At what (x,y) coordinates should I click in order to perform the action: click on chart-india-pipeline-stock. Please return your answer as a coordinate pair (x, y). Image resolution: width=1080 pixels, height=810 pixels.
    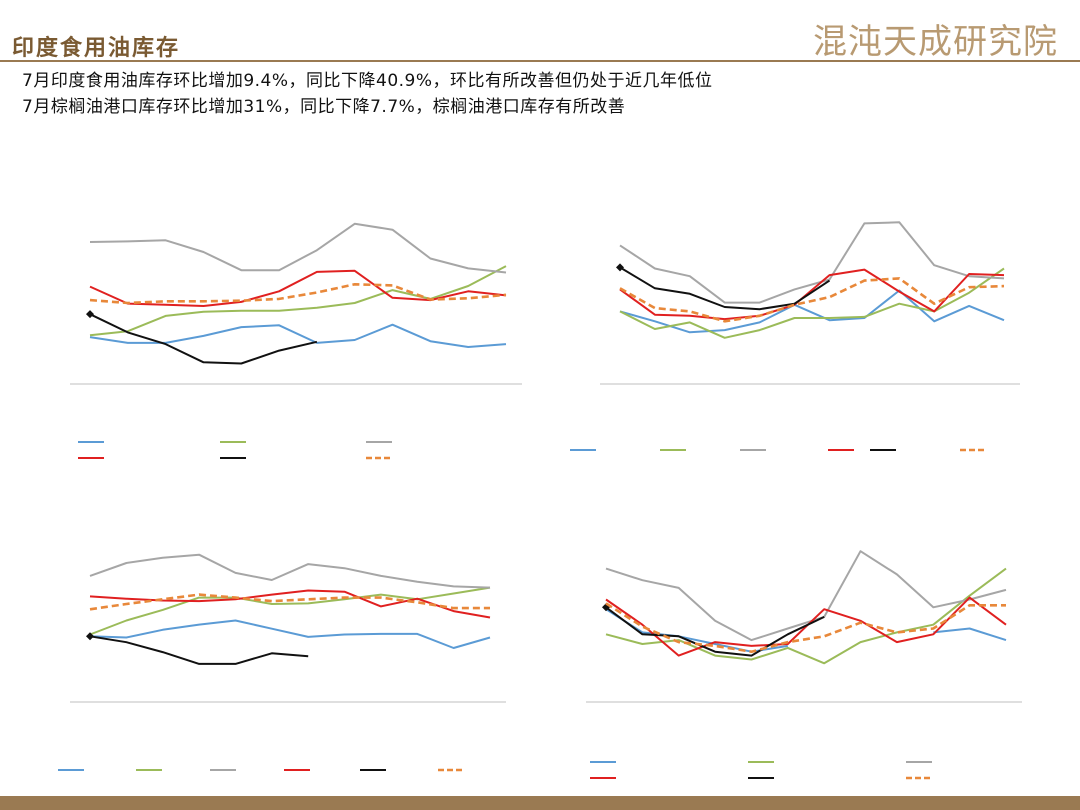
    Looking at the image, I should click on (282, 662).